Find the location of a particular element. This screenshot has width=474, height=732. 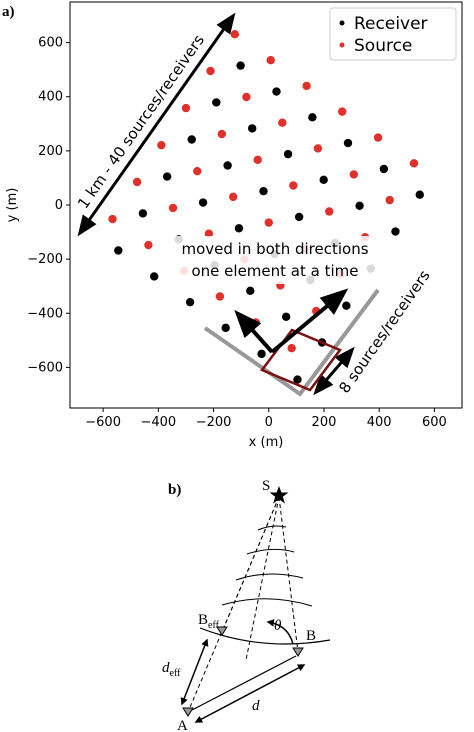

x-tick-label: −600 is located at coordinates (103, 422).